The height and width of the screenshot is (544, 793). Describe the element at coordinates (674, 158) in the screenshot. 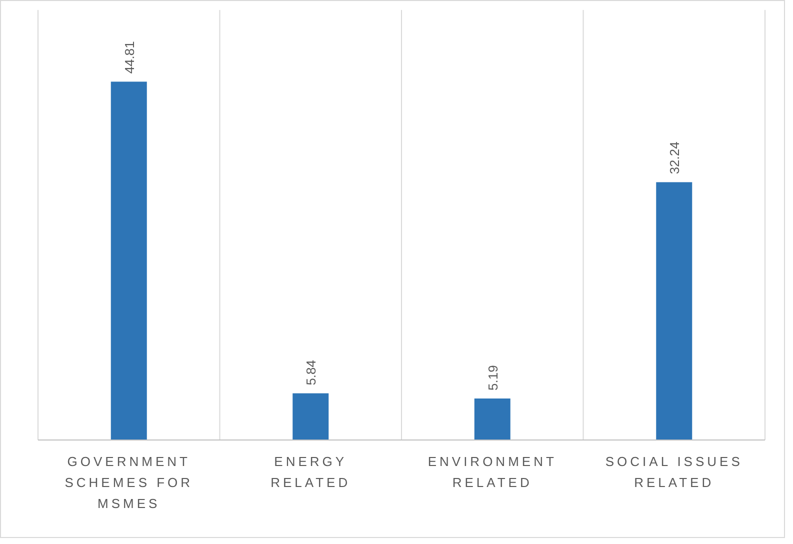

I see `data-label: 32.24` at that location.